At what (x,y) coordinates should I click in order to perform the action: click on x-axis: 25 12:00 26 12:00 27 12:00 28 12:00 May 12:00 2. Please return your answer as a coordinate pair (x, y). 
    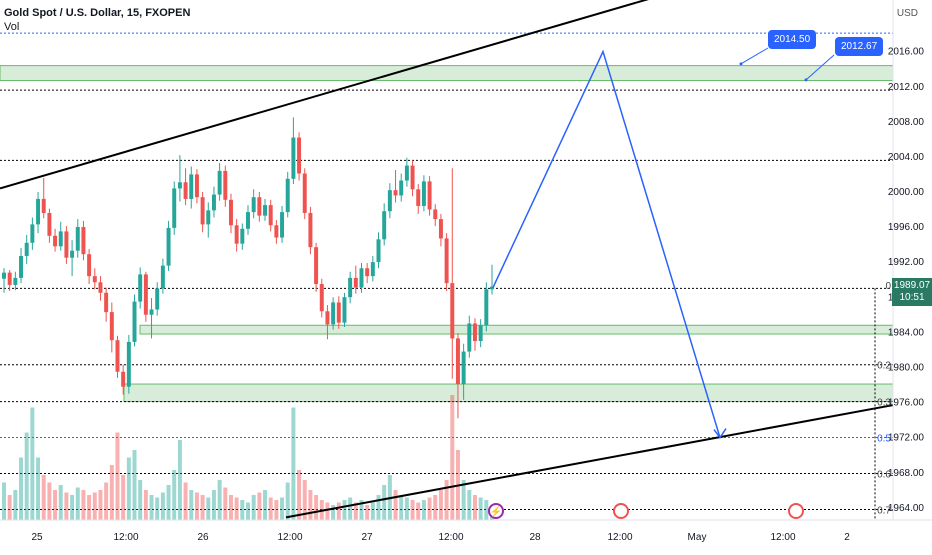
    Looking at the image, I should click on (440, 537).